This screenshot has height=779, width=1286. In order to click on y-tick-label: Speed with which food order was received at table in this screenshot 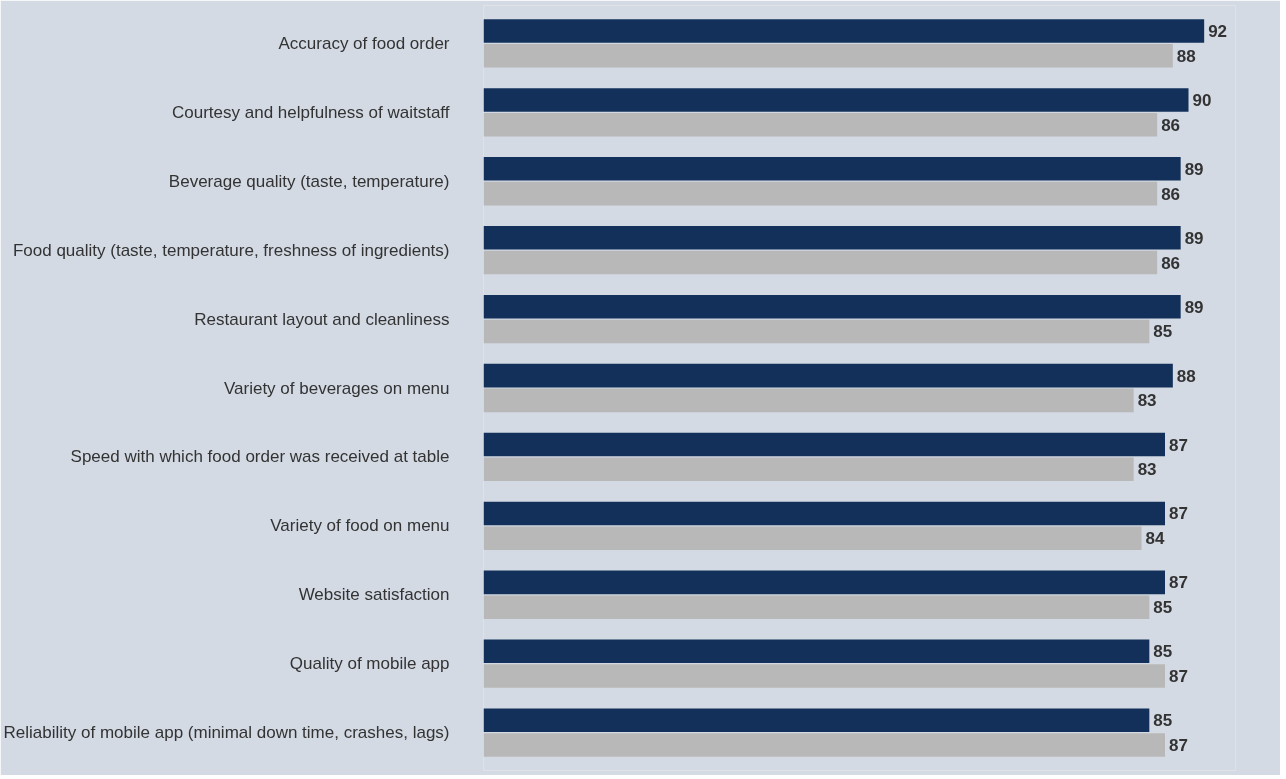, I will do `click(260, 457)`.